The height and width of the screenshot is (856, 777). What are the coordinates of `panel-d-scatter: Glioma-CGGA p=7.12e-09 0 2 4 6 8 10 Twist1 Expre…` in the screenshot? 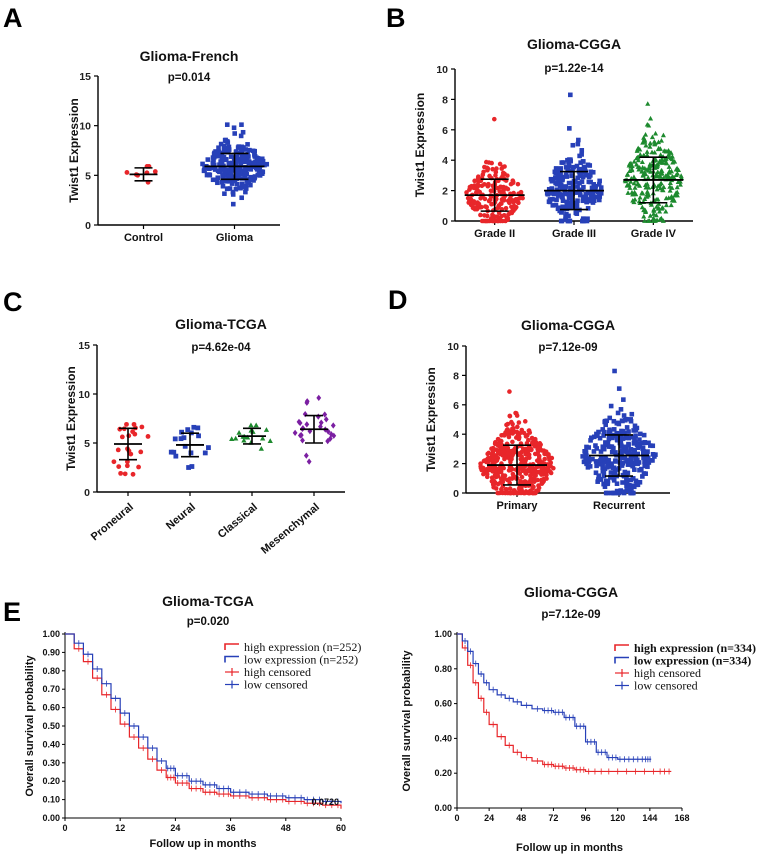 It's located at (547, 414).